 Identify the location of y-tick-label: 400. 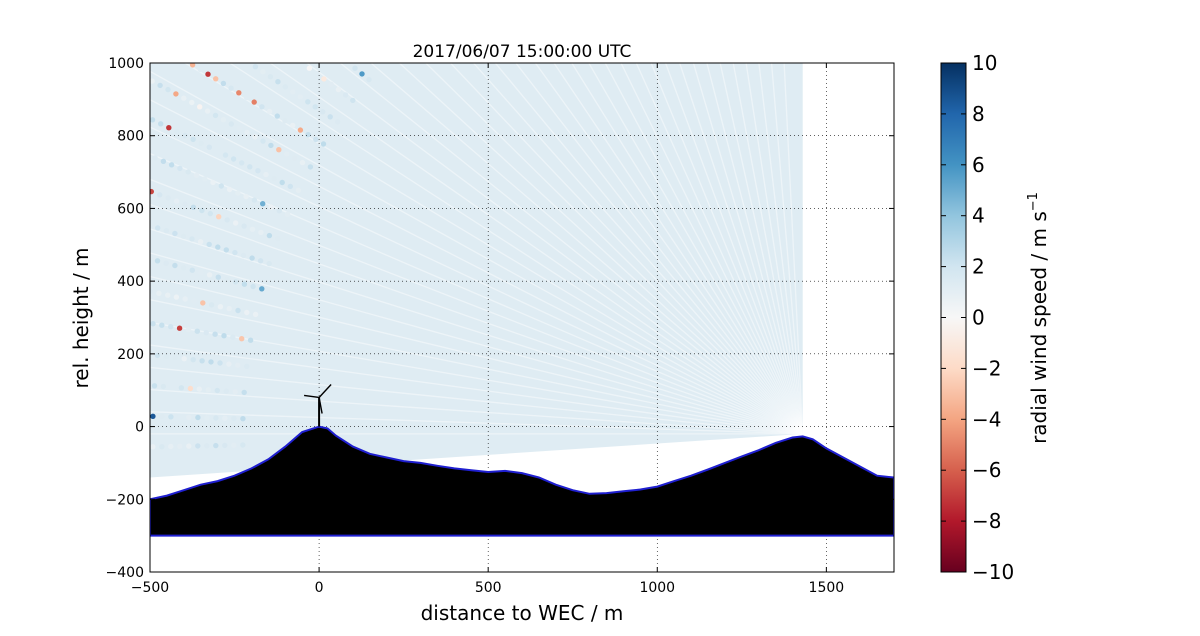
(130, 282).